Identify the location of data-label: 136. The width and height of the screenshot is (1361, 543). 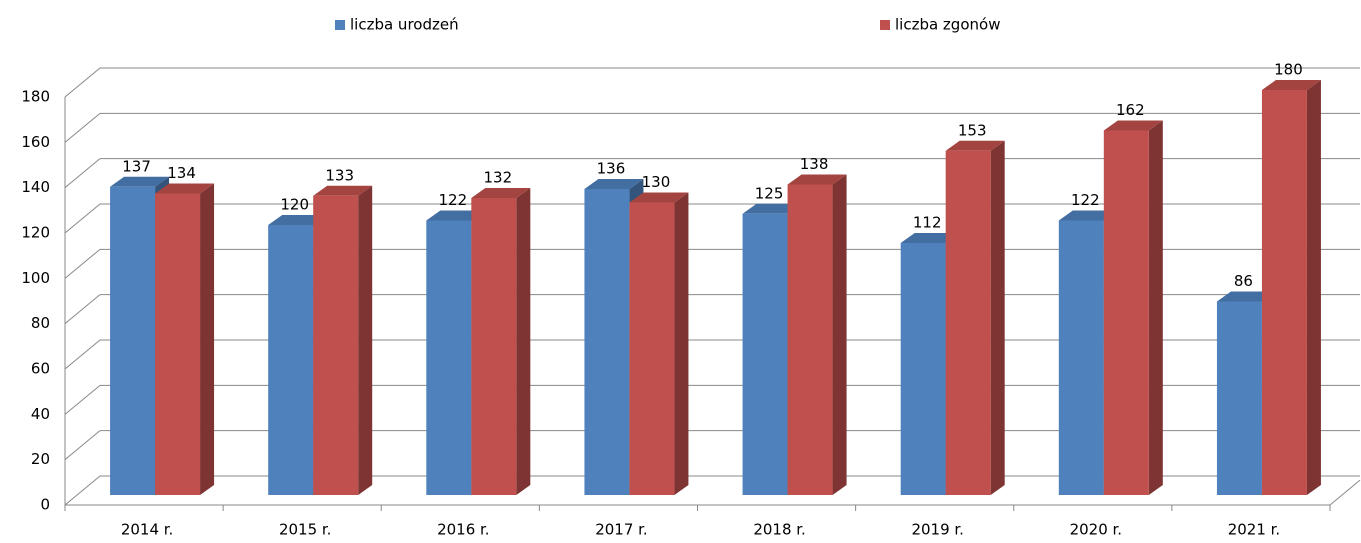
(611, 169).